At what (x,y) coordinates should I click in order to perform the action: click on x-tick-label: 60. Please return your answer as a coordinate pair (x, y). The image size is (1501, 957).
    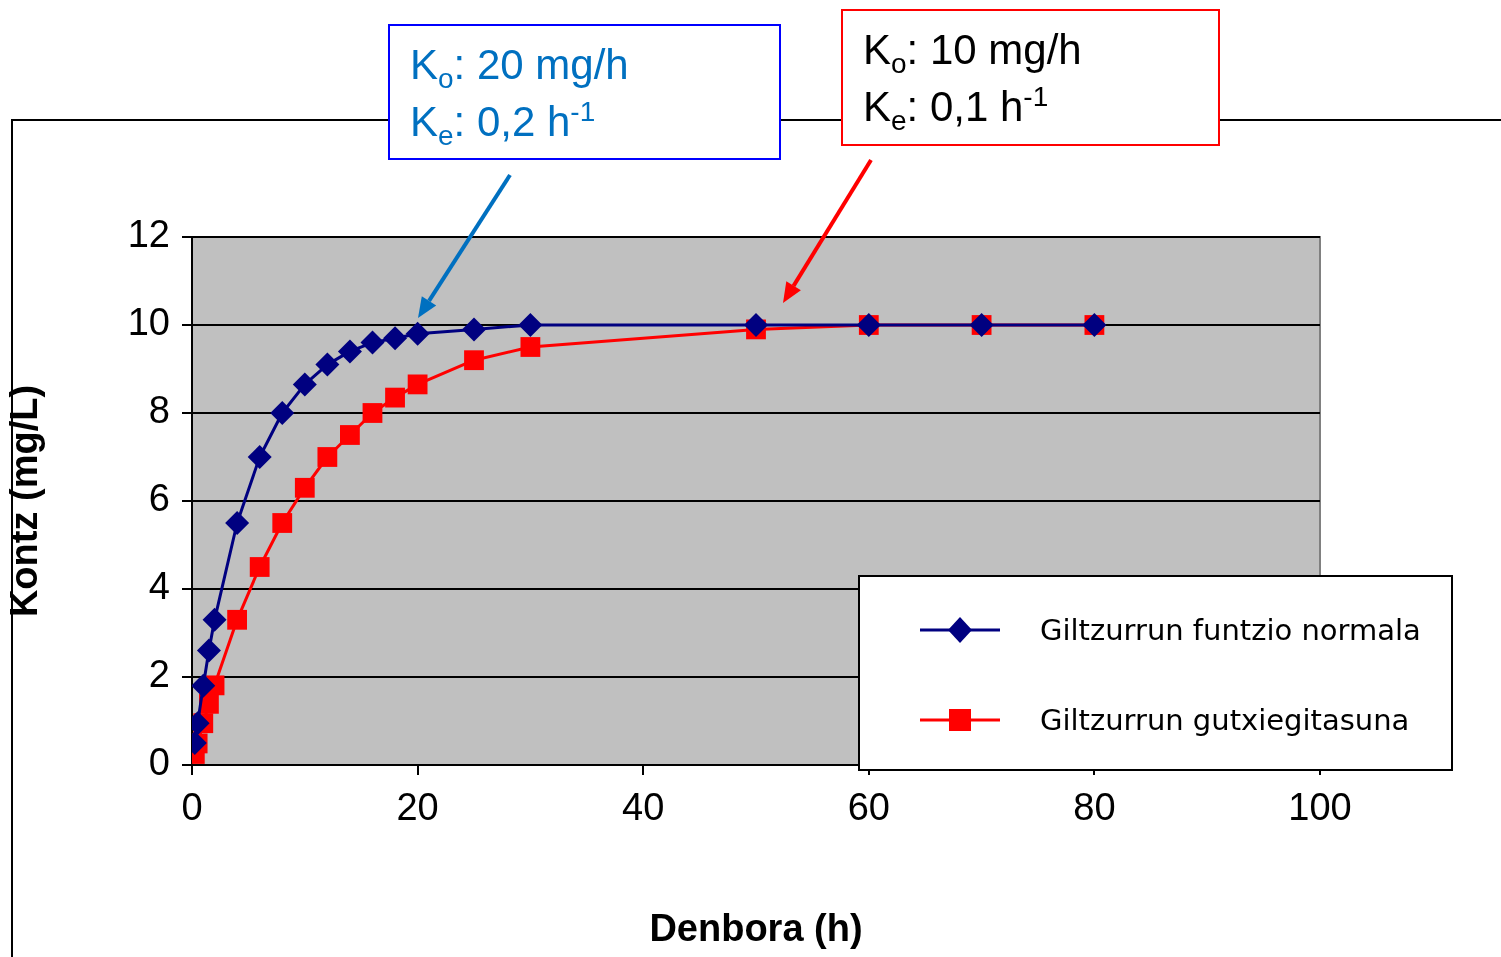
    Looking at the image, I should click on (868, 807).